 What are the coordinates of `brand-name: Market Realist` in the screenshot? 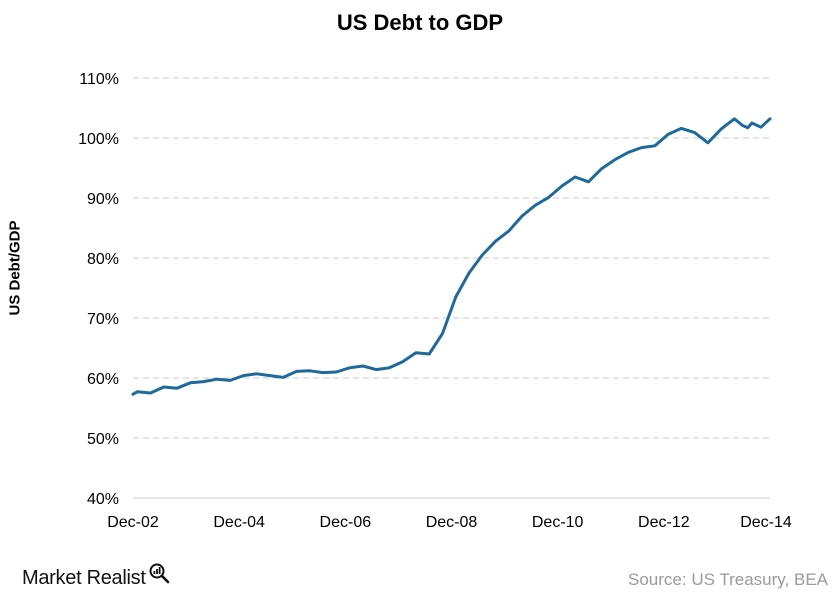 It's located at (84, 578).